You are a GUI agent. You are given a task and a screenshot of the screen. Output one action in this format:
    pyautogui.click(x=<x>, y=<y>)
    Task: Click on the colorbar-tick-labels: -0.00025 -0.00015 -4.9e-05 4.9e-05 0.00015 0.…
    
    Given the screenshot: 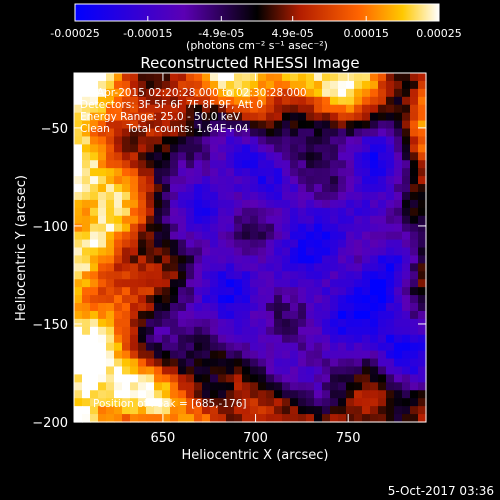 What is the action you would take?
    pyautogui.click(x=255, y=33)
    